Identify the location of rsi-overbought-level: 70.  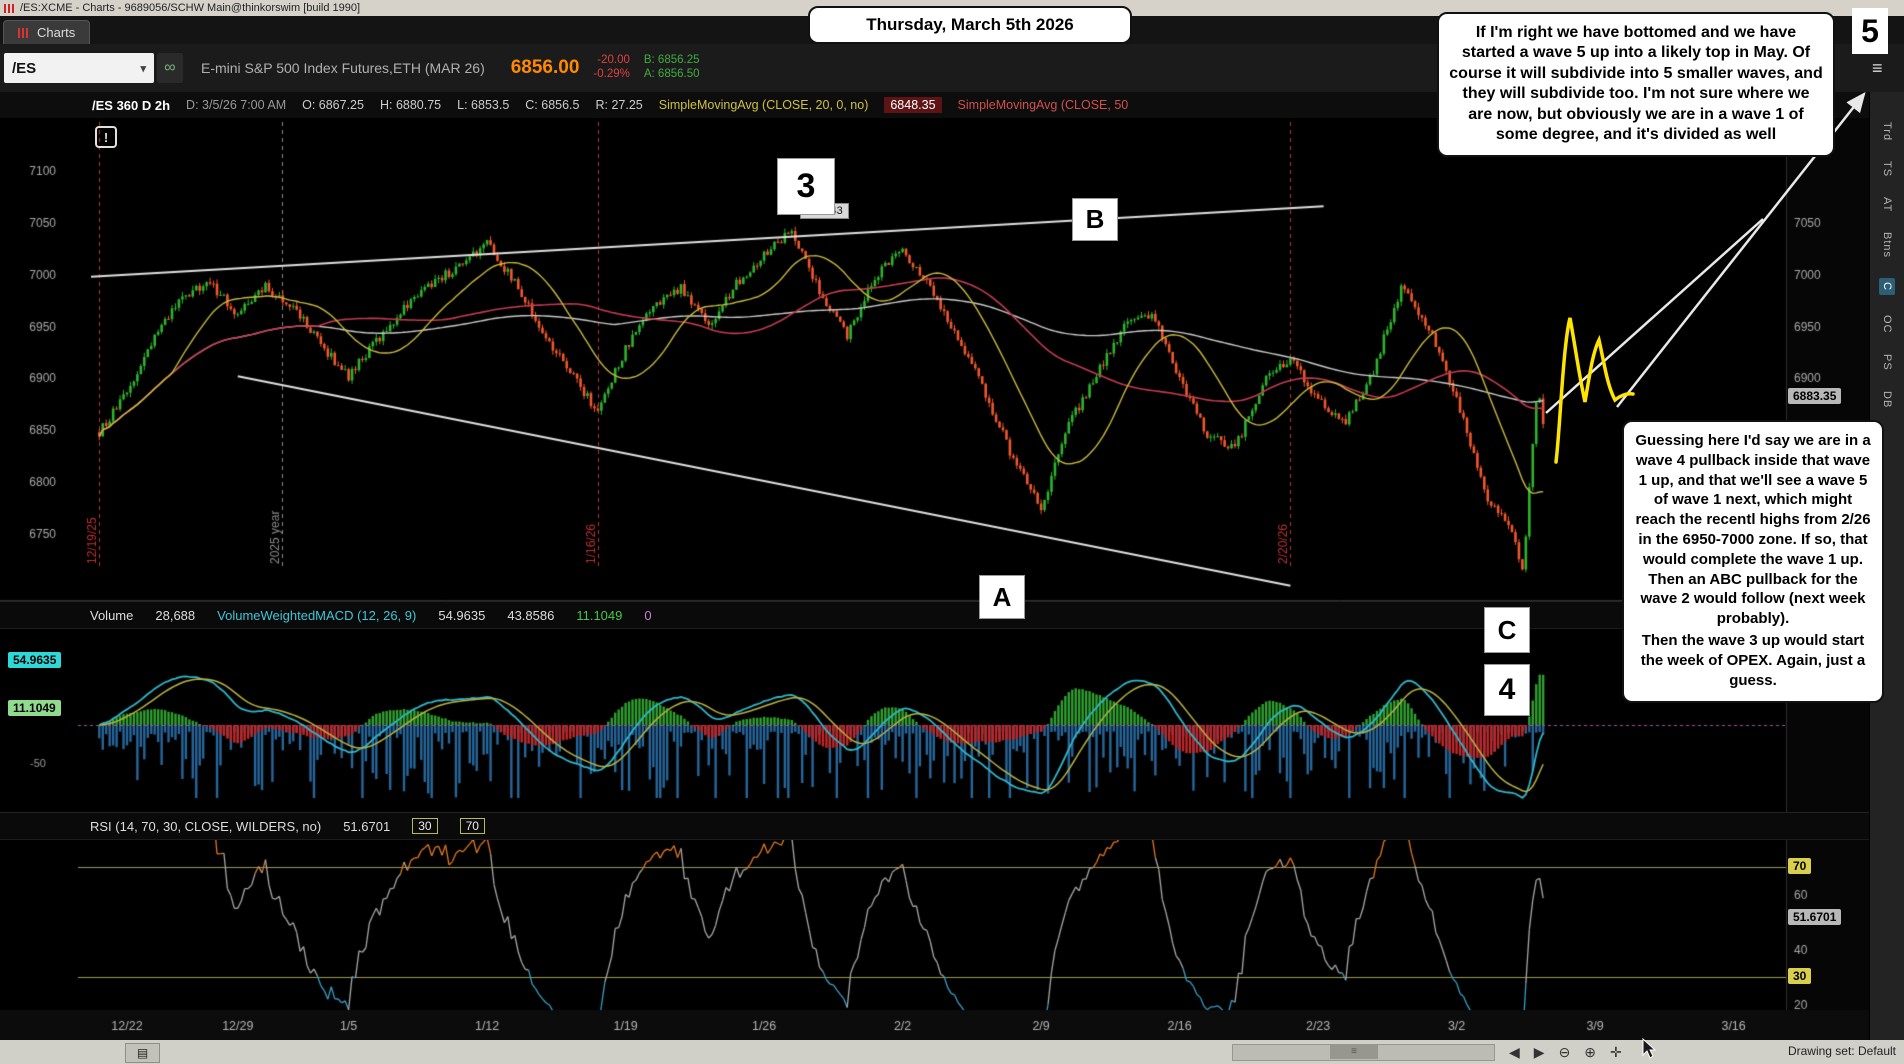
(472, 826).